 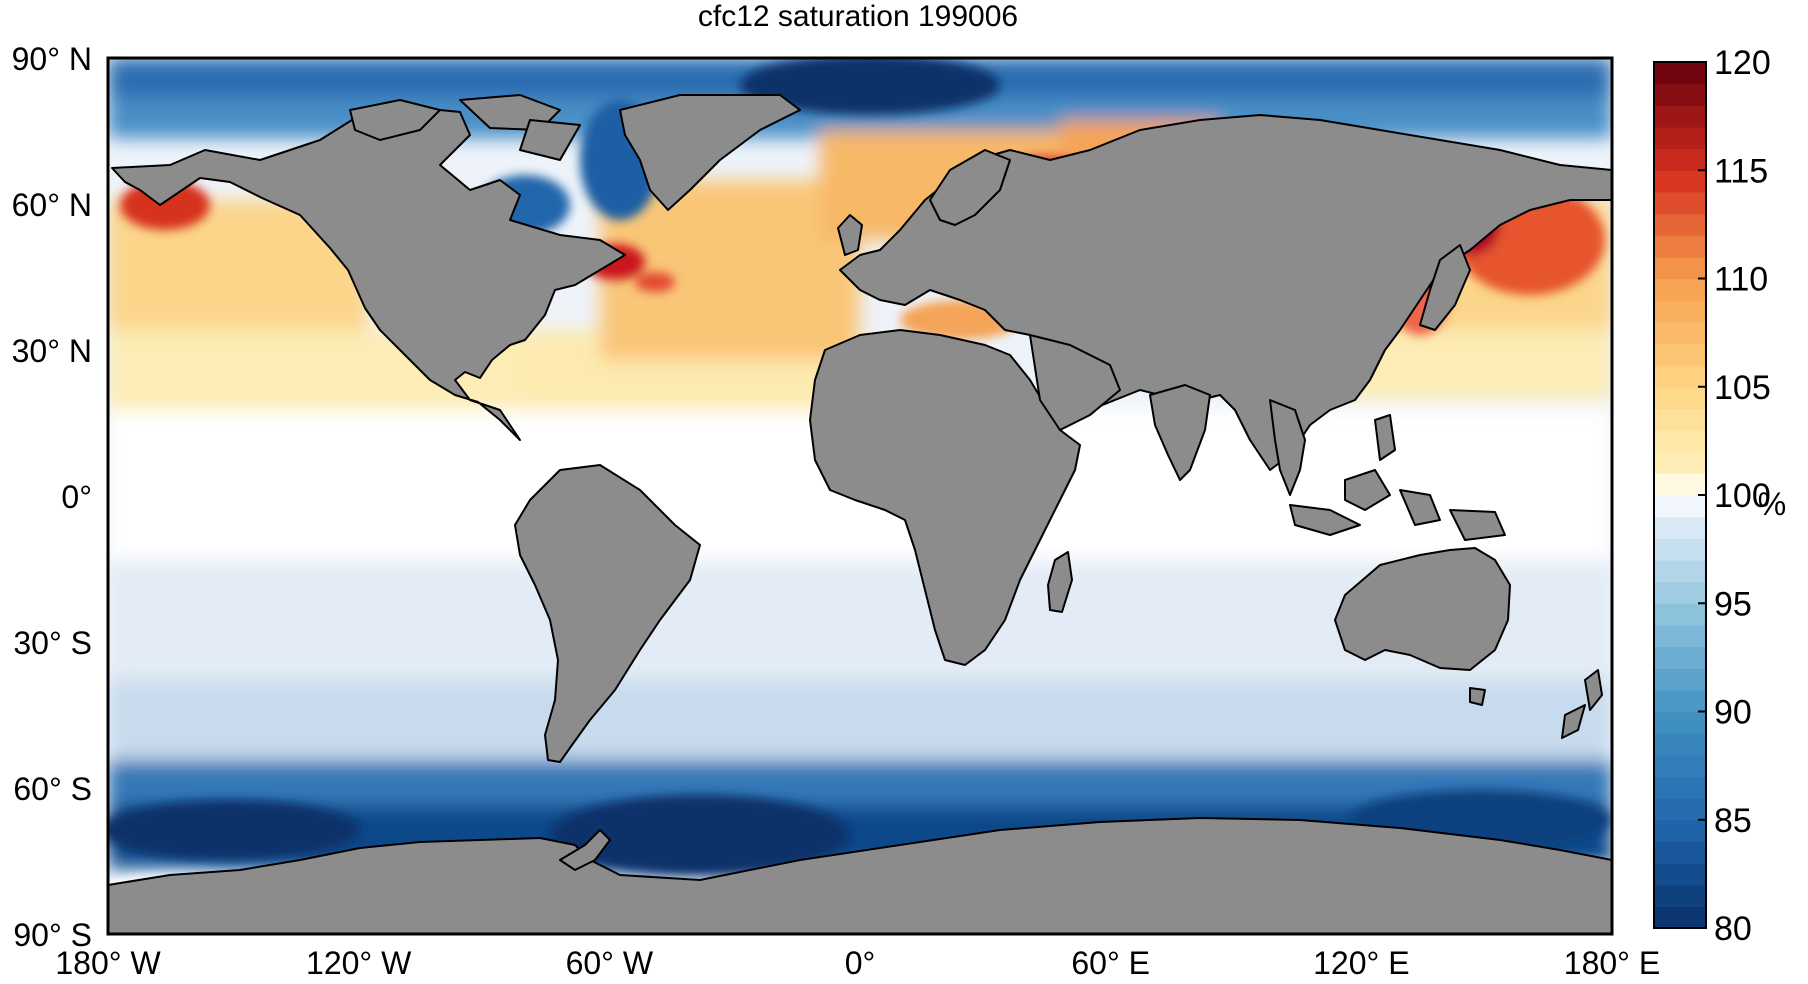 What do you see at coordinates (860, 875) in the screenshot?
I see `antarctica` at bounding box center [860, 875].